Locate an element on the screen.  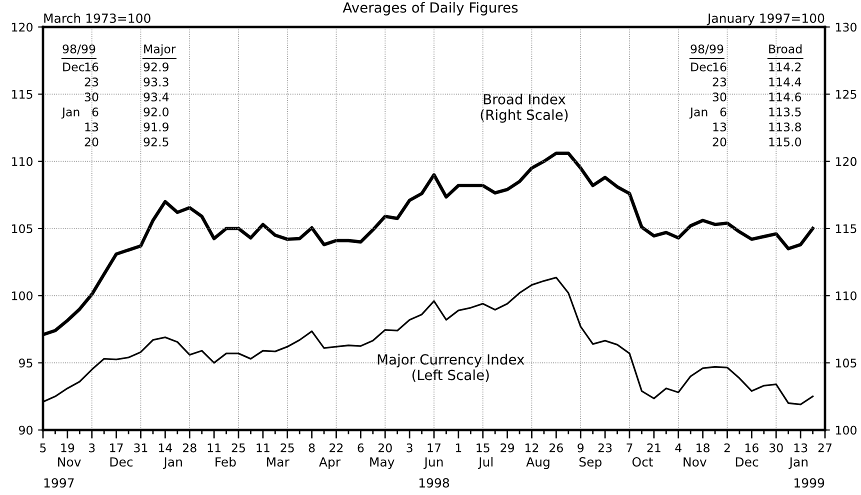
y-tick-label: 120 is located at coordinates (22, 27).